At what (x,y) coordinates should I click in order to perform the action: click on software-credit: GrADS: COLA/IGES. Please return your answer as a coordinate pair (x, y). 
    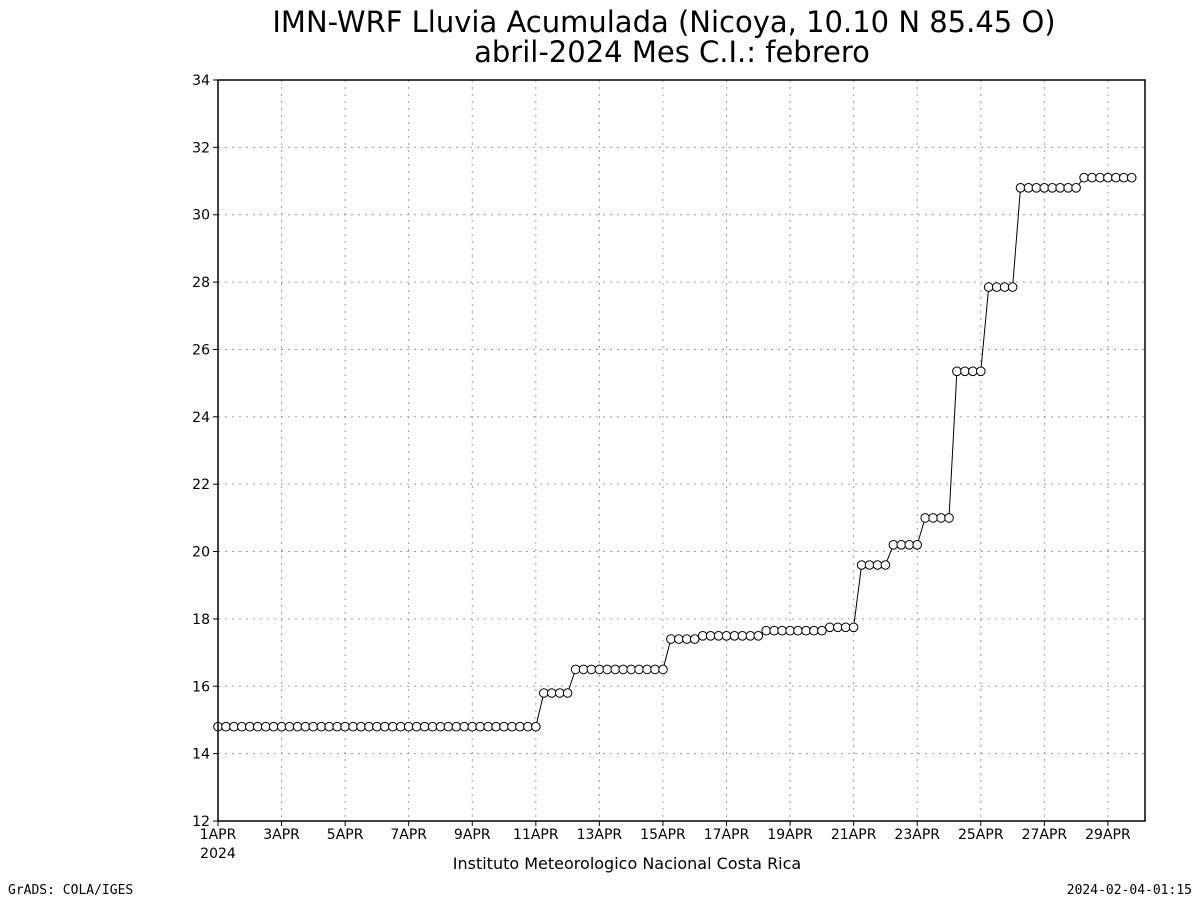
    Looking at the image, I should click on (70, 890).